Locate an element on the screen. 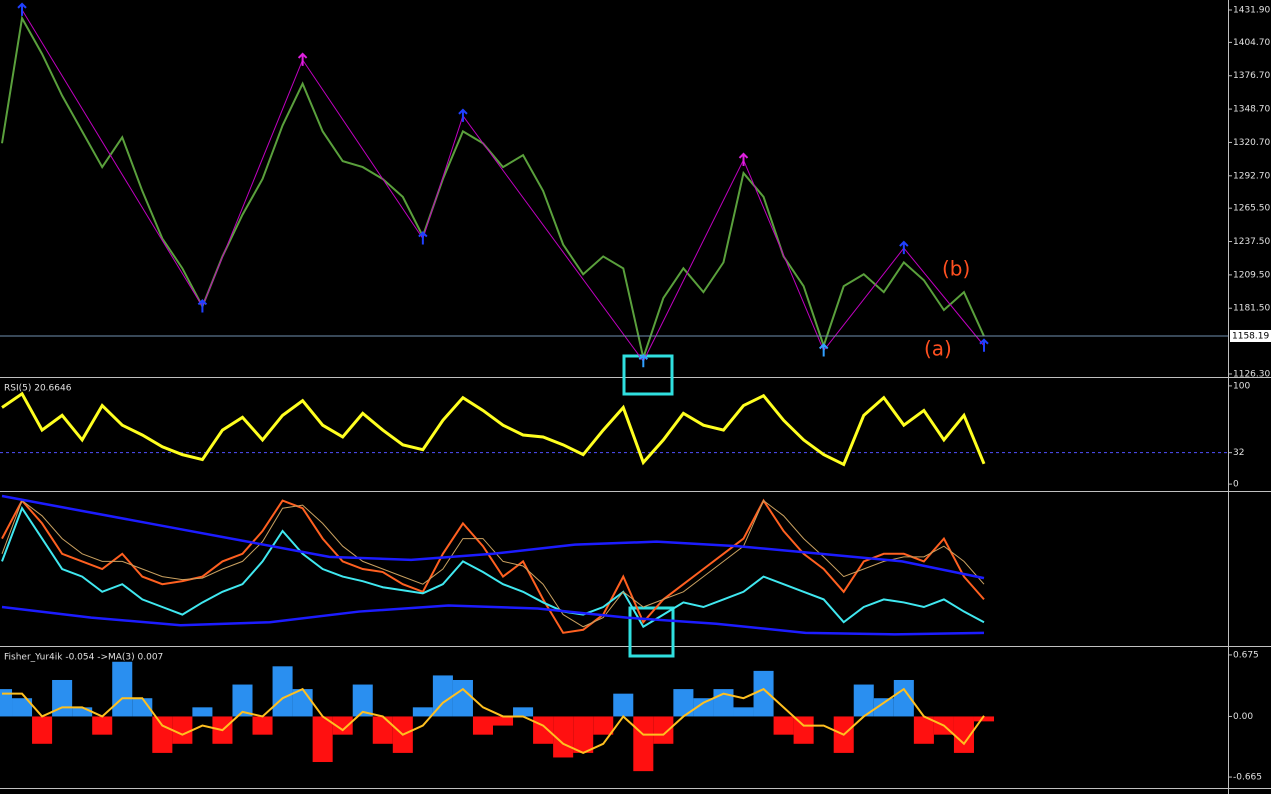  y-tick-label: 1404.70 is located at coordinates (1251, 43).